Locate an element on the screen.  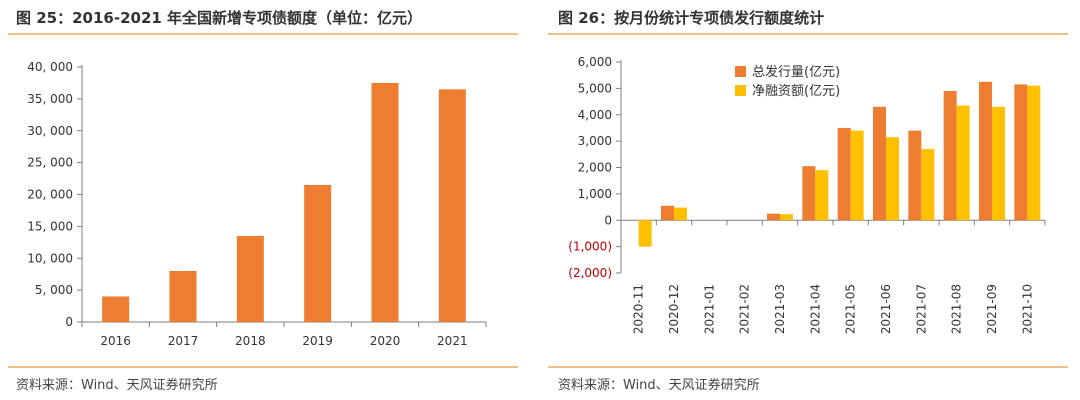
bar-2021 is located at coordinates (452, 205).